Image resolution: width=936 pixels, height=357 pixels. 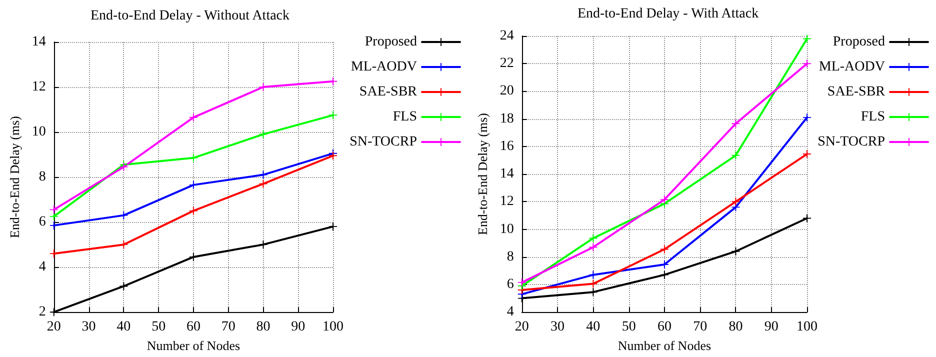 What do you see at coordinates (190, 16) in the screenshot?
I see `chart-title: End-to-End Delay - Without Attack` at bounding box center [190, 16].